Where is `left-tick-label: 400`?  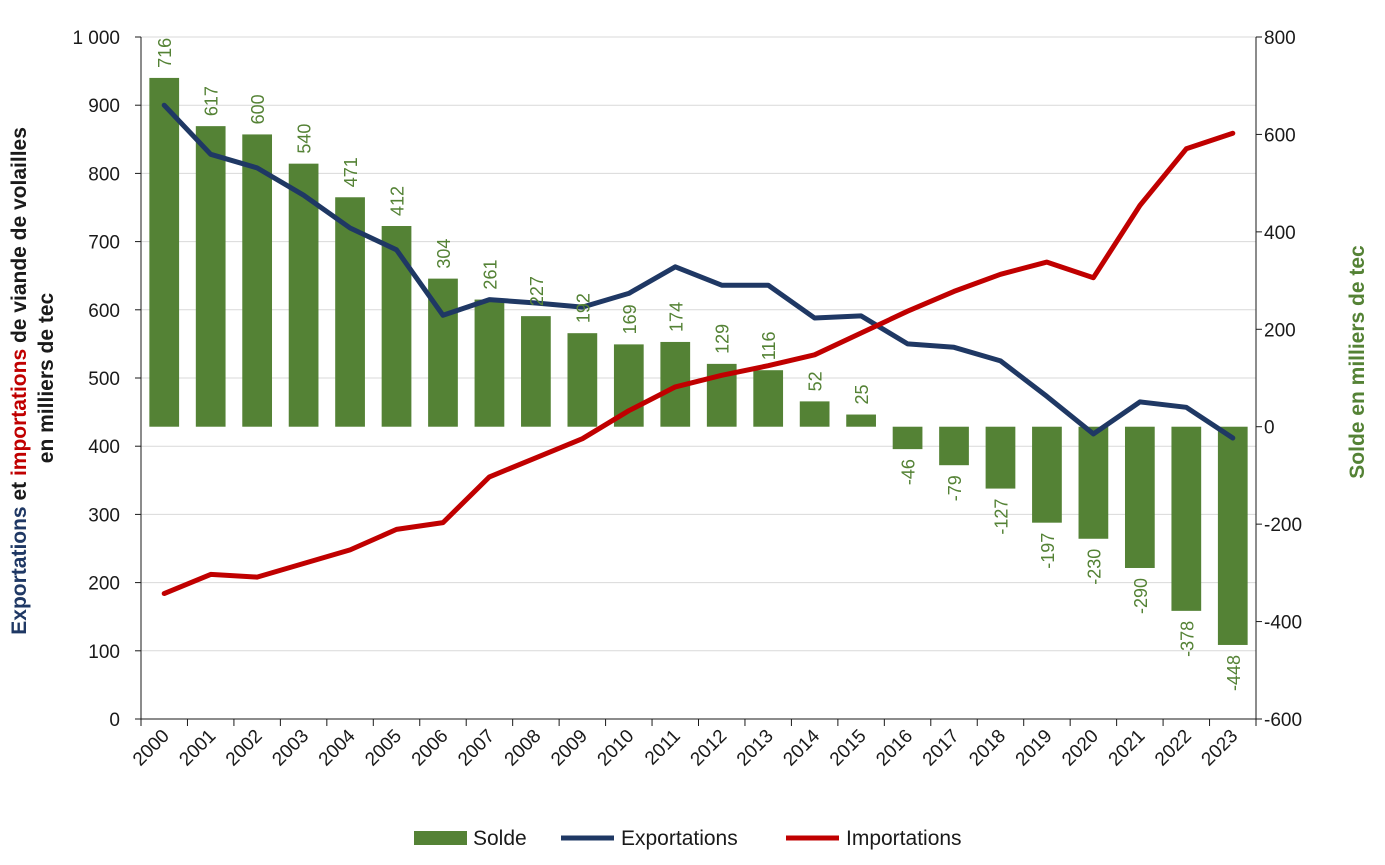 left-tick-label: 400 is located at coordinates (104, 447).